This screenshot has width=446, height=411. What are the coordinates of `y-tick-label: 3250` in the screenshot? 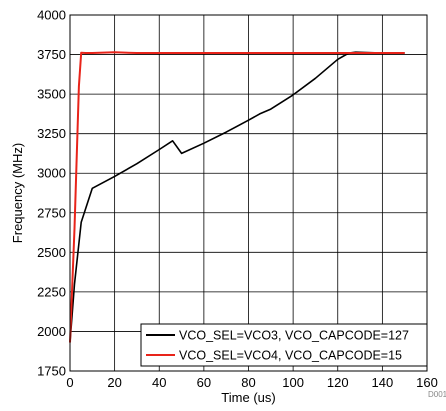 It's located at (51, 133).